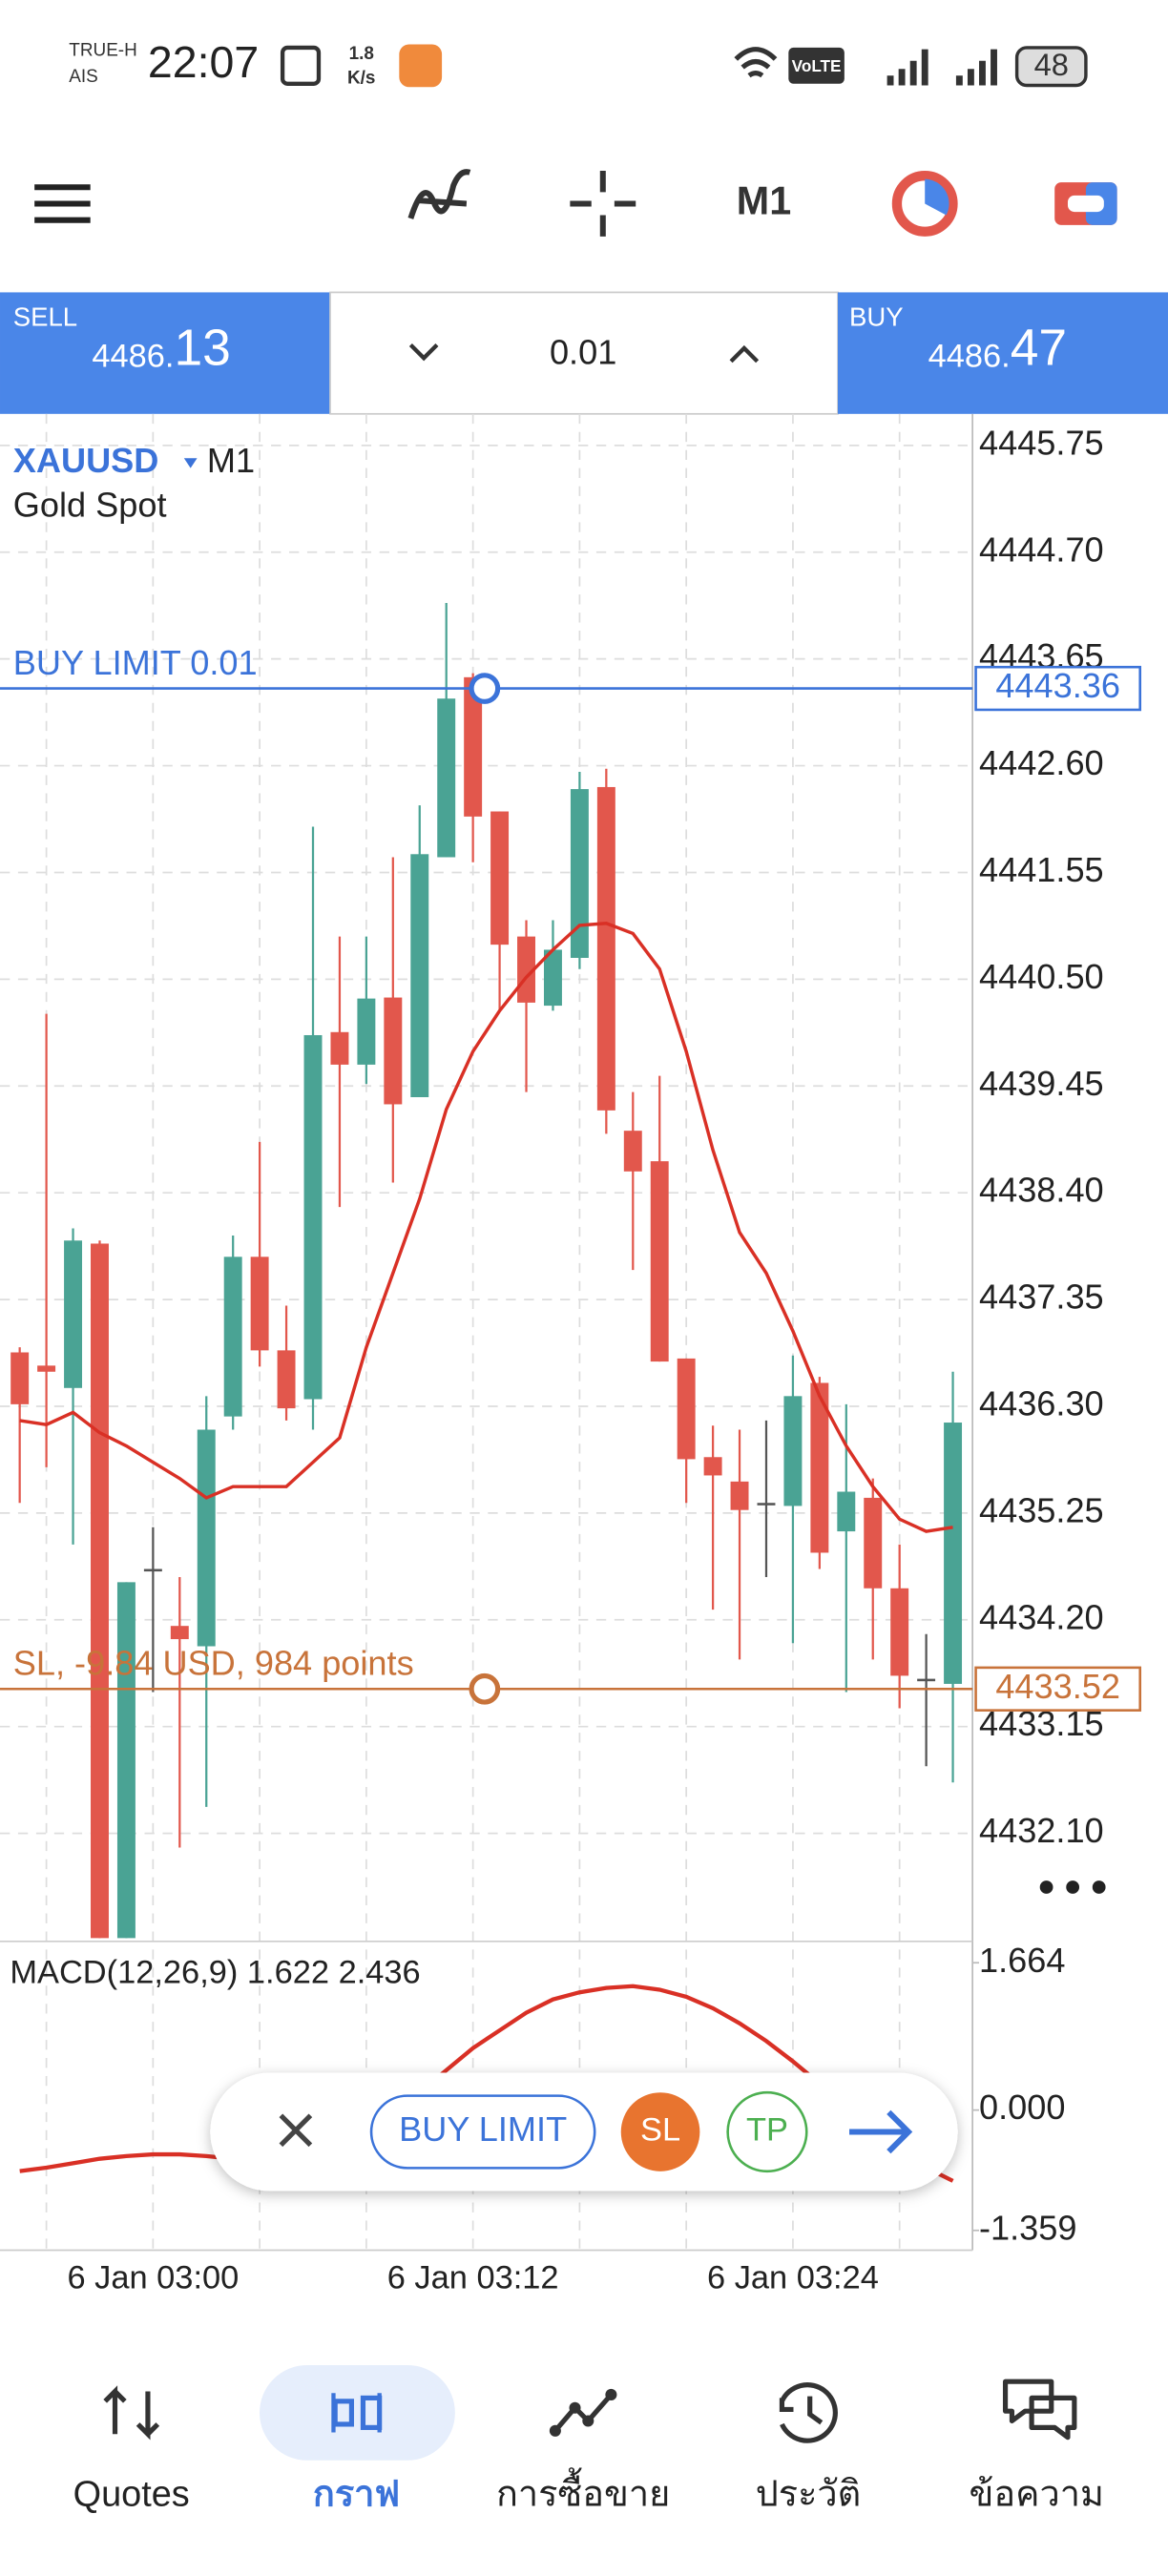  Describe the element at coordinates (1040, 2410) in the screenshot. I see `messages-icon` at that location.